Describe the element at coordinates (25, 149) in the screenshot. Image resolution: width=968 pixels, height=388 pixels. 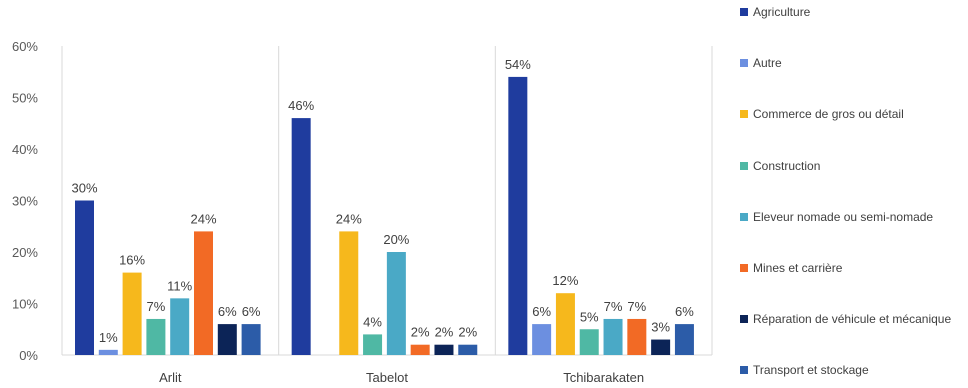
I see `y-tick-label: 40%` at that location.